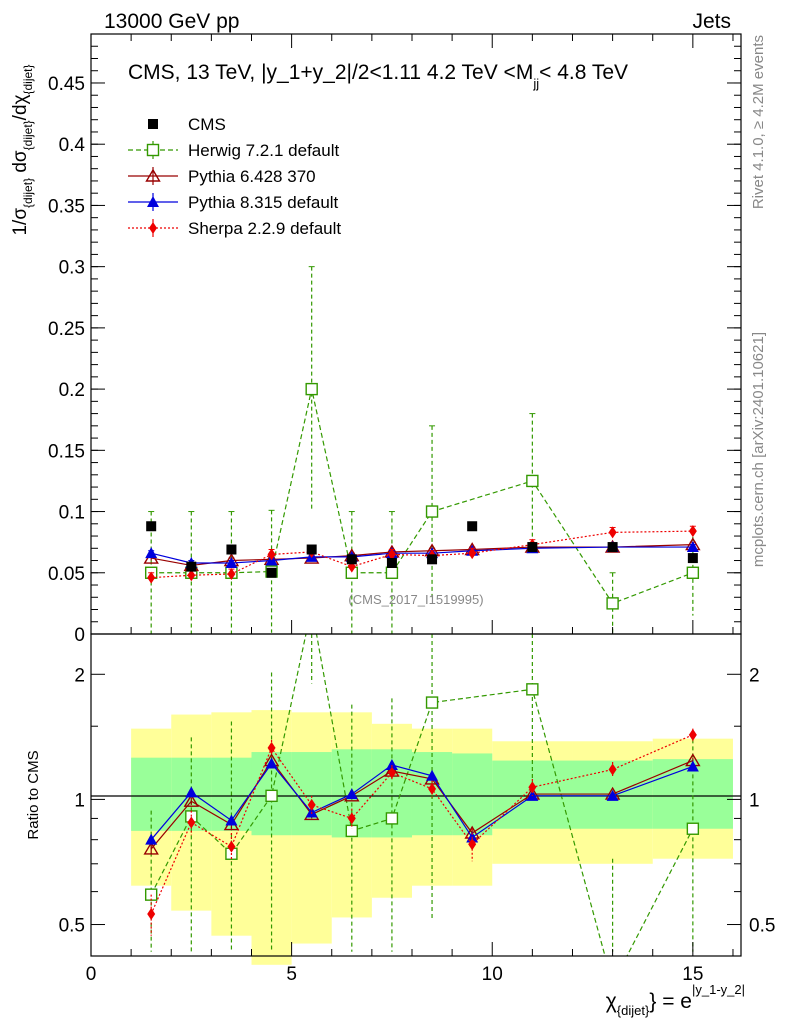 The height and width of the screenshot is (1024, 786). Describe the element at coordinates (263, 150) in the screenshot. I see `legend-label: Herwig 7.2.1 default` at that location.